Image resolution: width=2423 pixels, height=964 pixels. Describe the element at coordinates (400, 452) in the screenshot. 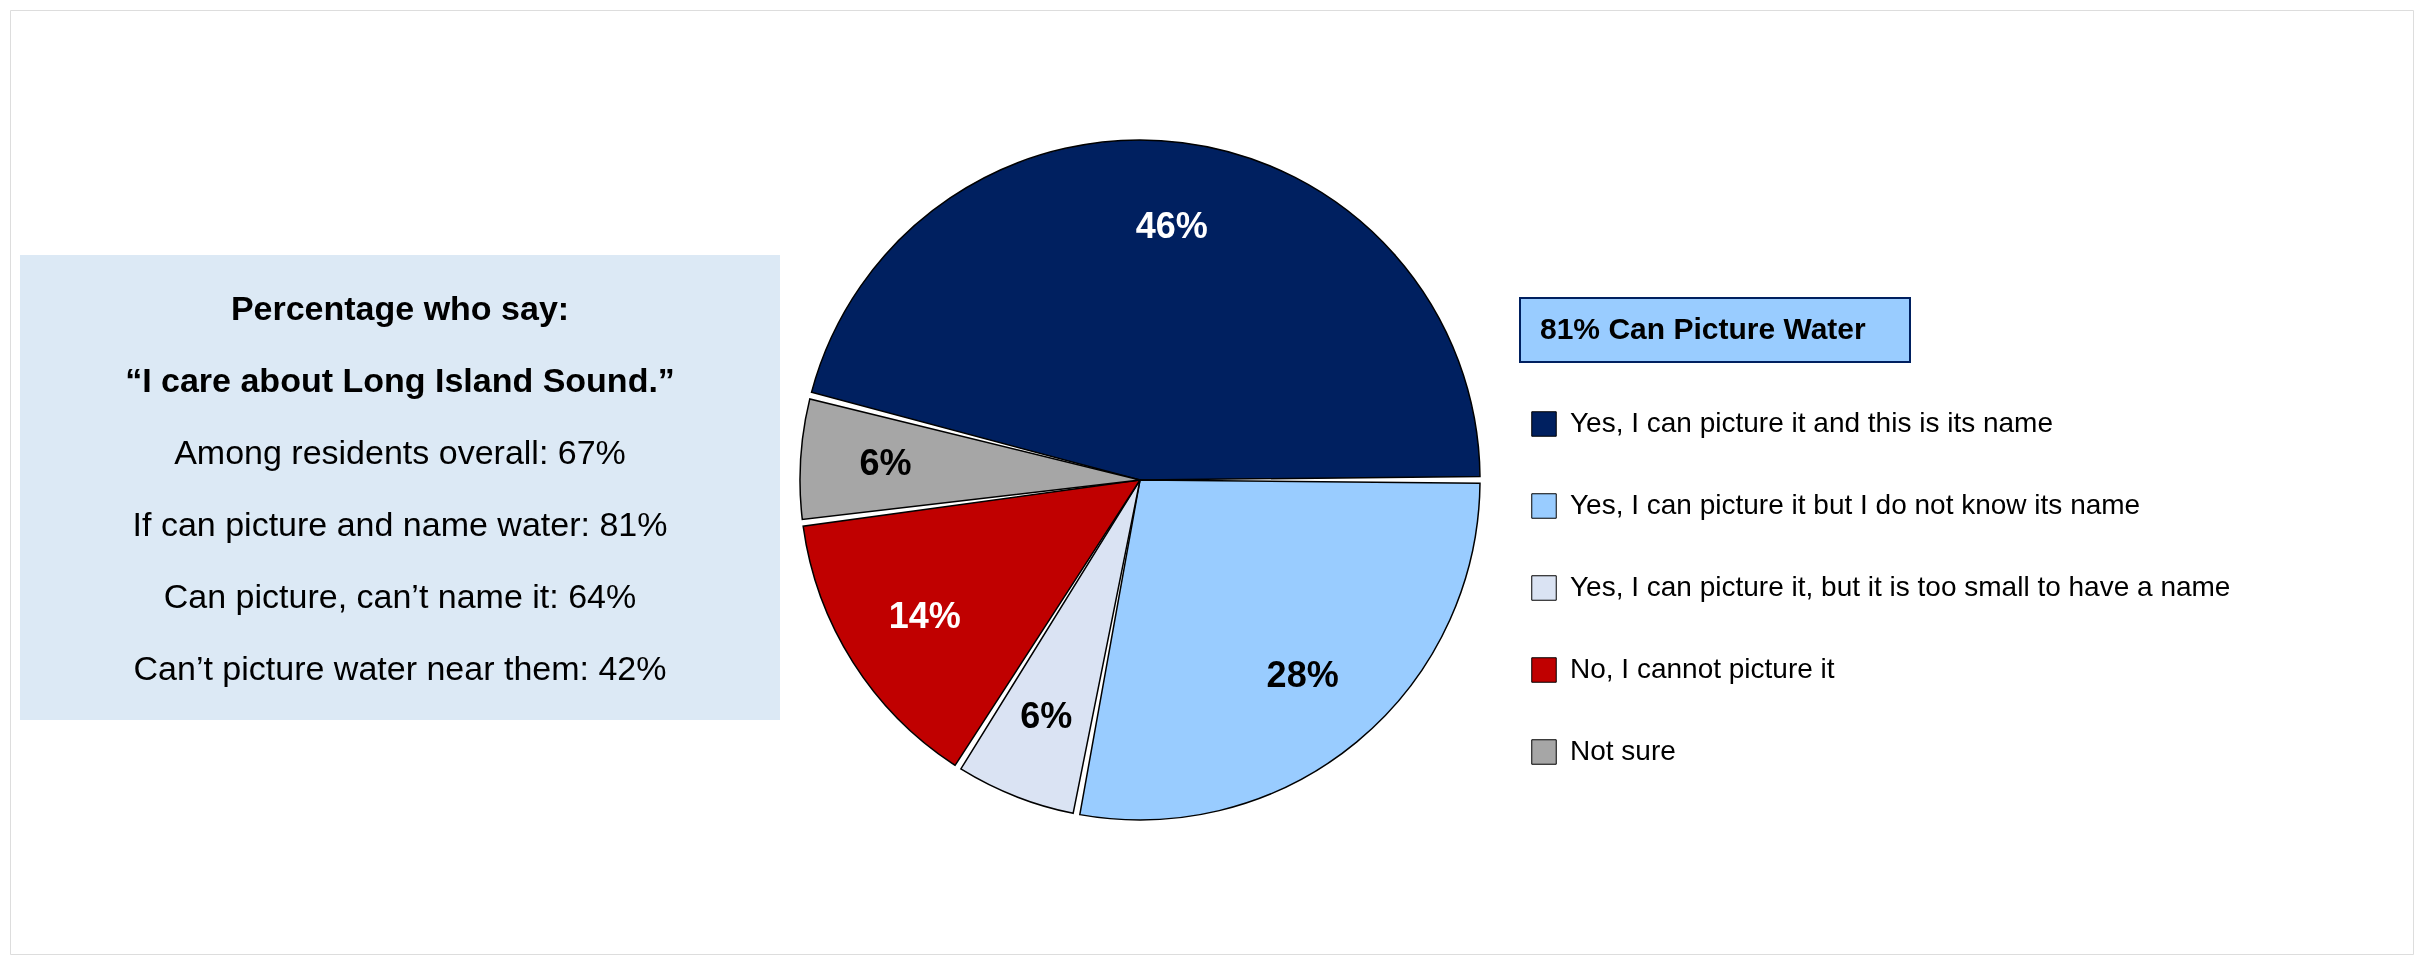

I see `text: Among residents overall: 67%` at that location.